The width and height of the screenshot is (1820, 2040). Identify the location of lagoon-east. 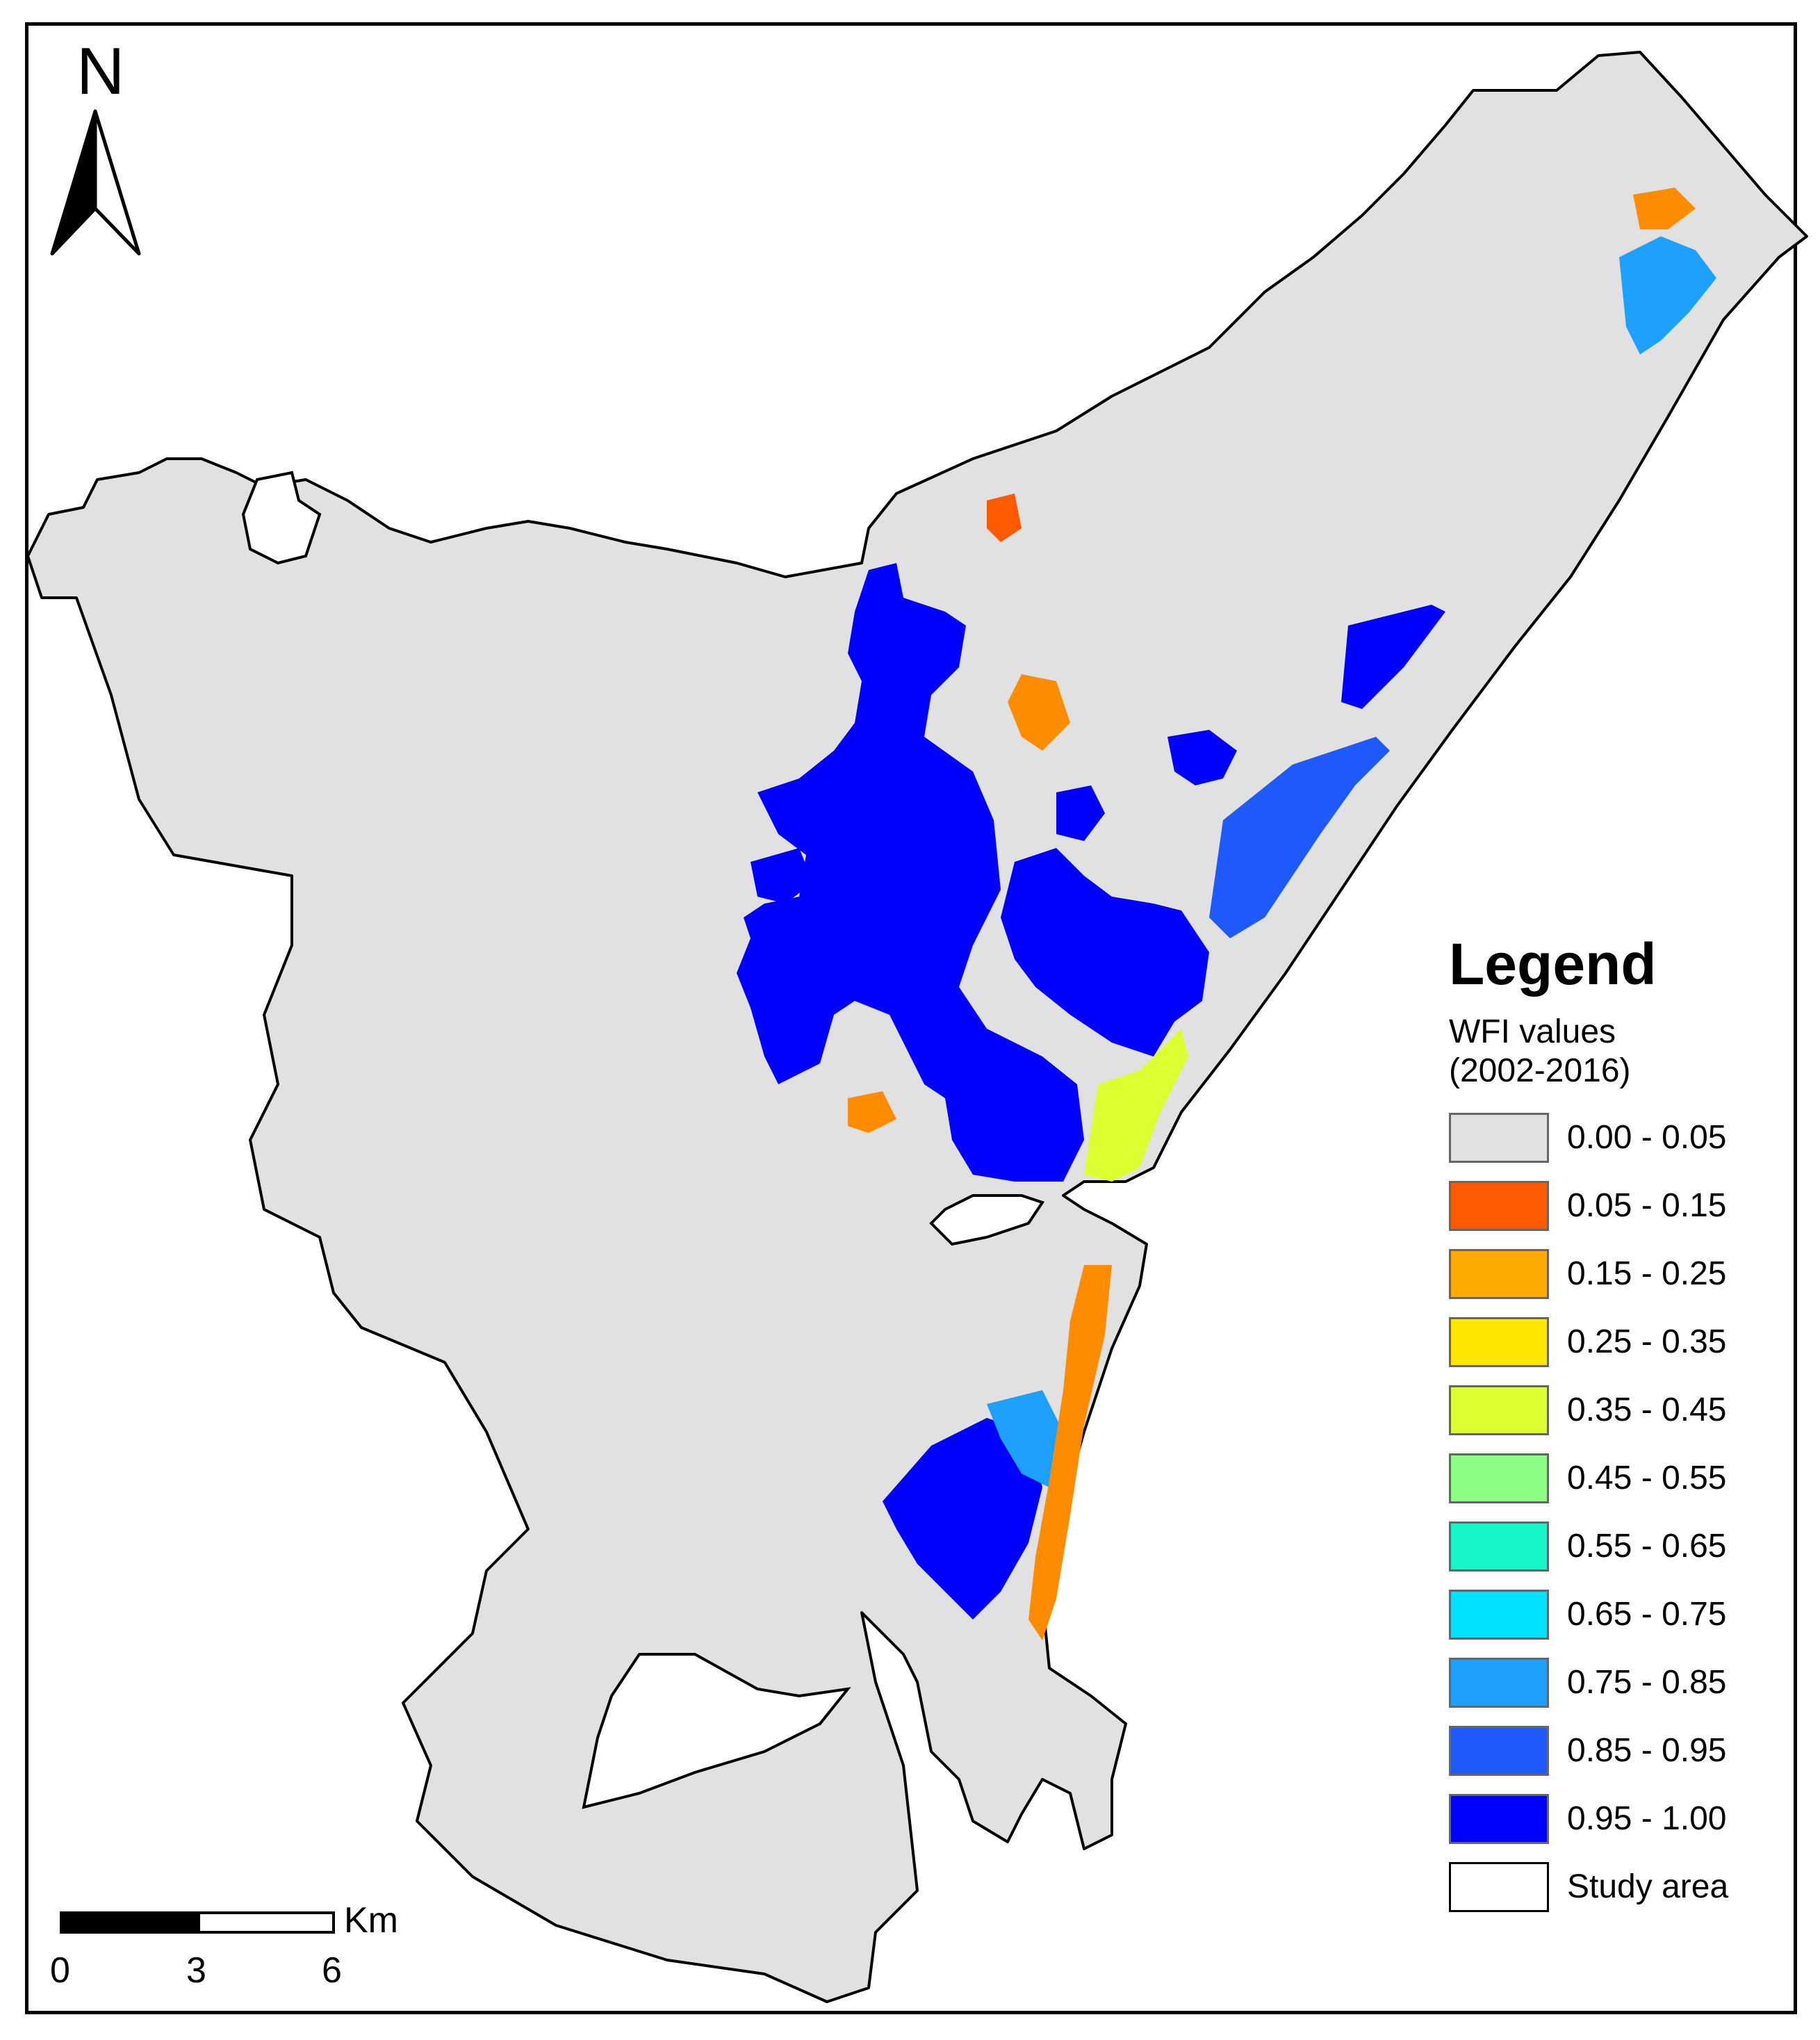
(1105, 952).